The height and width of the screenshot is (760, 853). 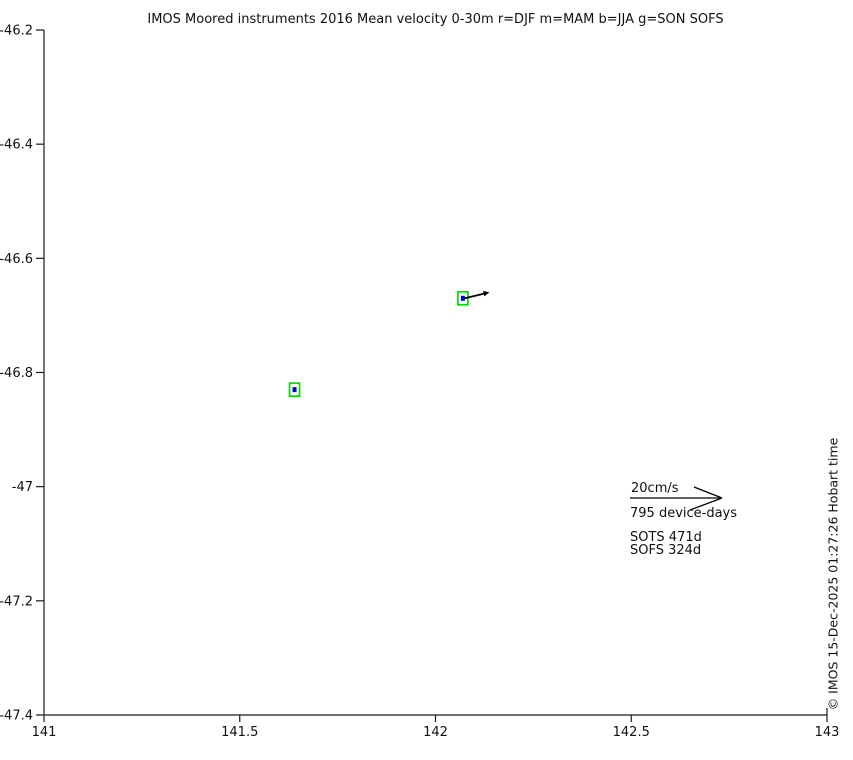 What do you see at coordinates (239, 732) in the screenshot?
I see `x-tick-label: 141.5` at bounding box center [239, 732].